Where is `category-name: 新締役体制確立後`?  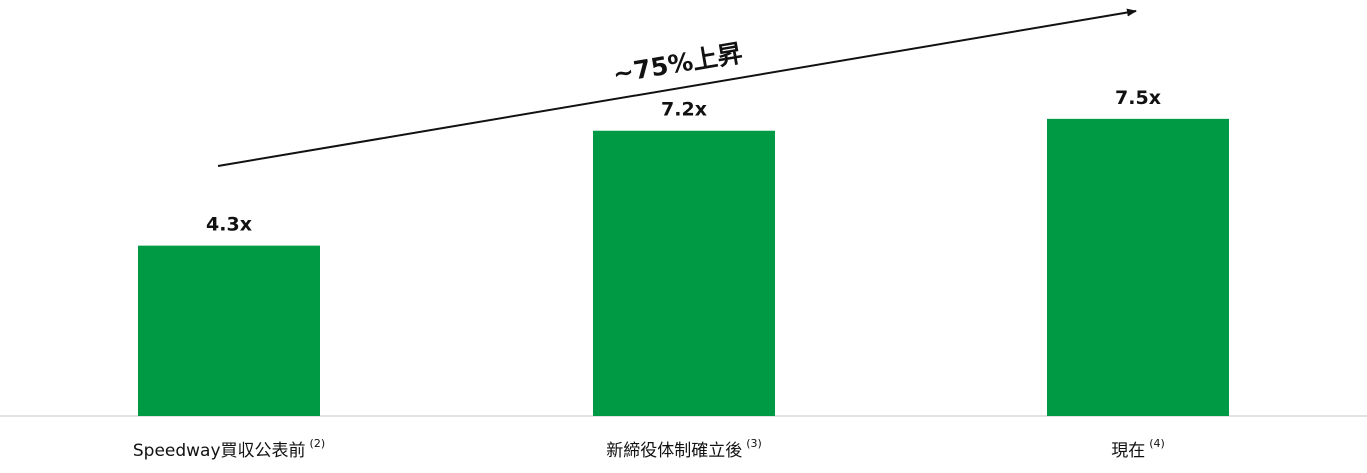 category-name: 新締役体制確立後 is located at coordinates (674, 451).